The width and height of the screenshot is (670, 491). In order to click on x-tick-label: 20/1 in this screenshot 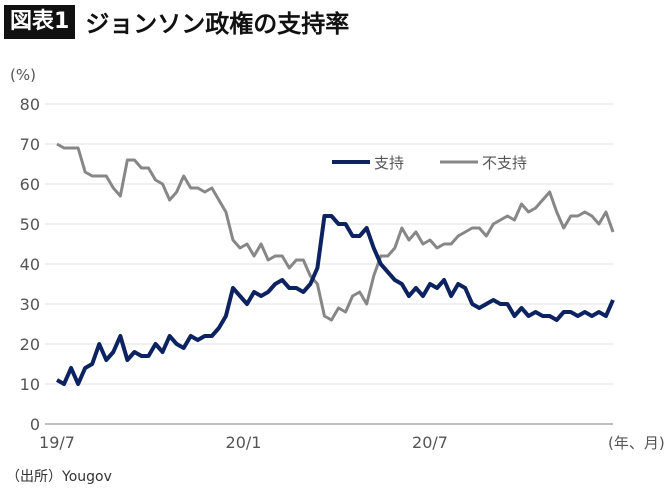, I will do `click(244, 442)`.